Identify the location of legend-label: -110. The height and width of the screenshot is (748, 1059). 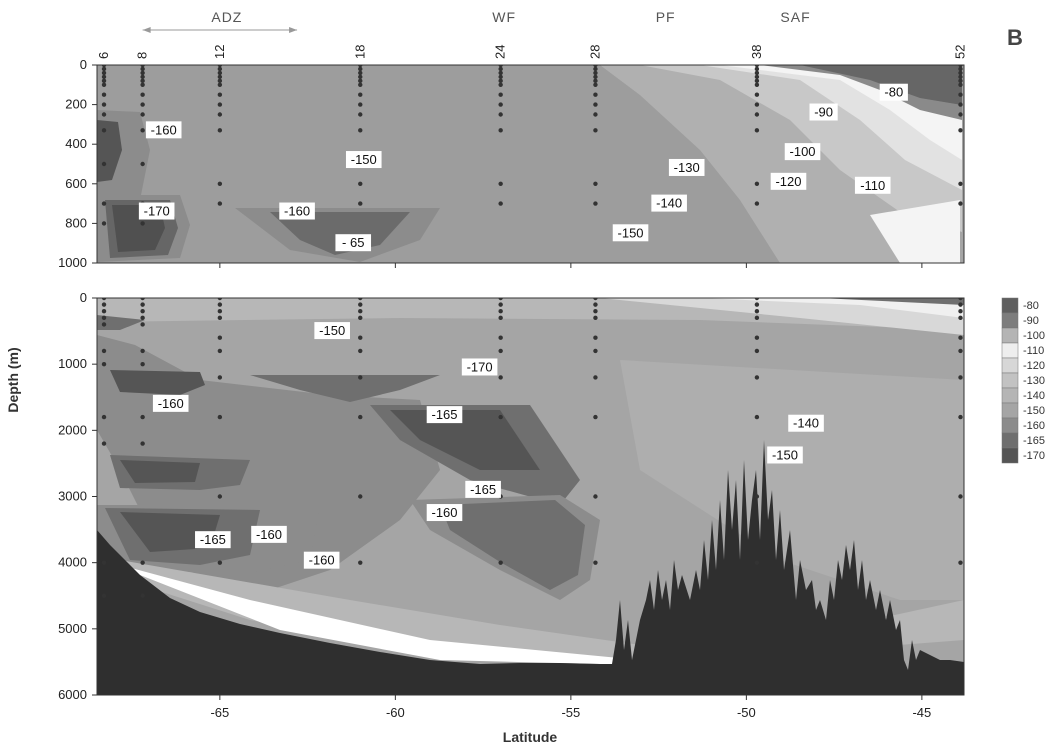
(1033, 351).